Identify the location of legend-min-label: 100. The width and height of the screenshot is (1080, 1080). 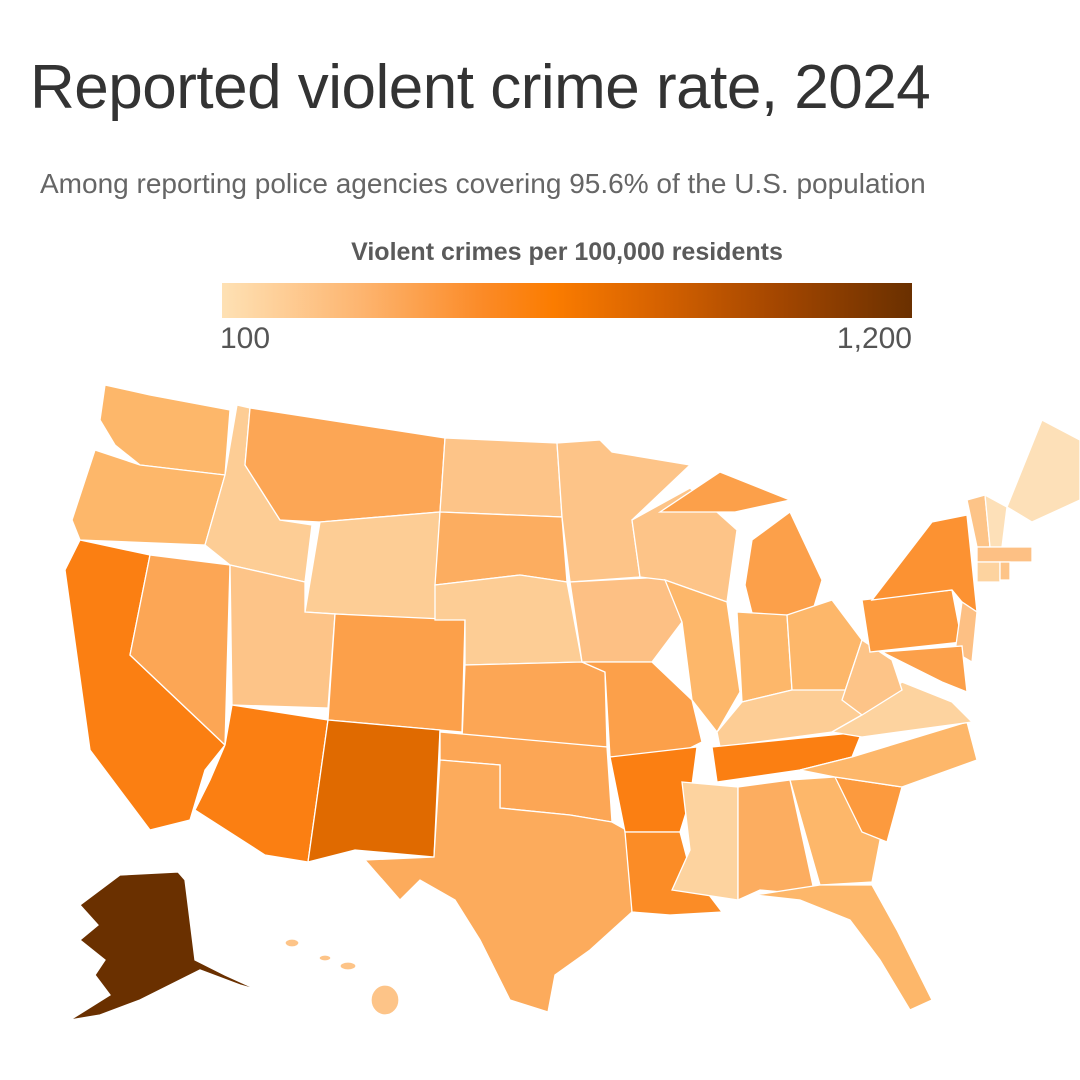
(245, 338).